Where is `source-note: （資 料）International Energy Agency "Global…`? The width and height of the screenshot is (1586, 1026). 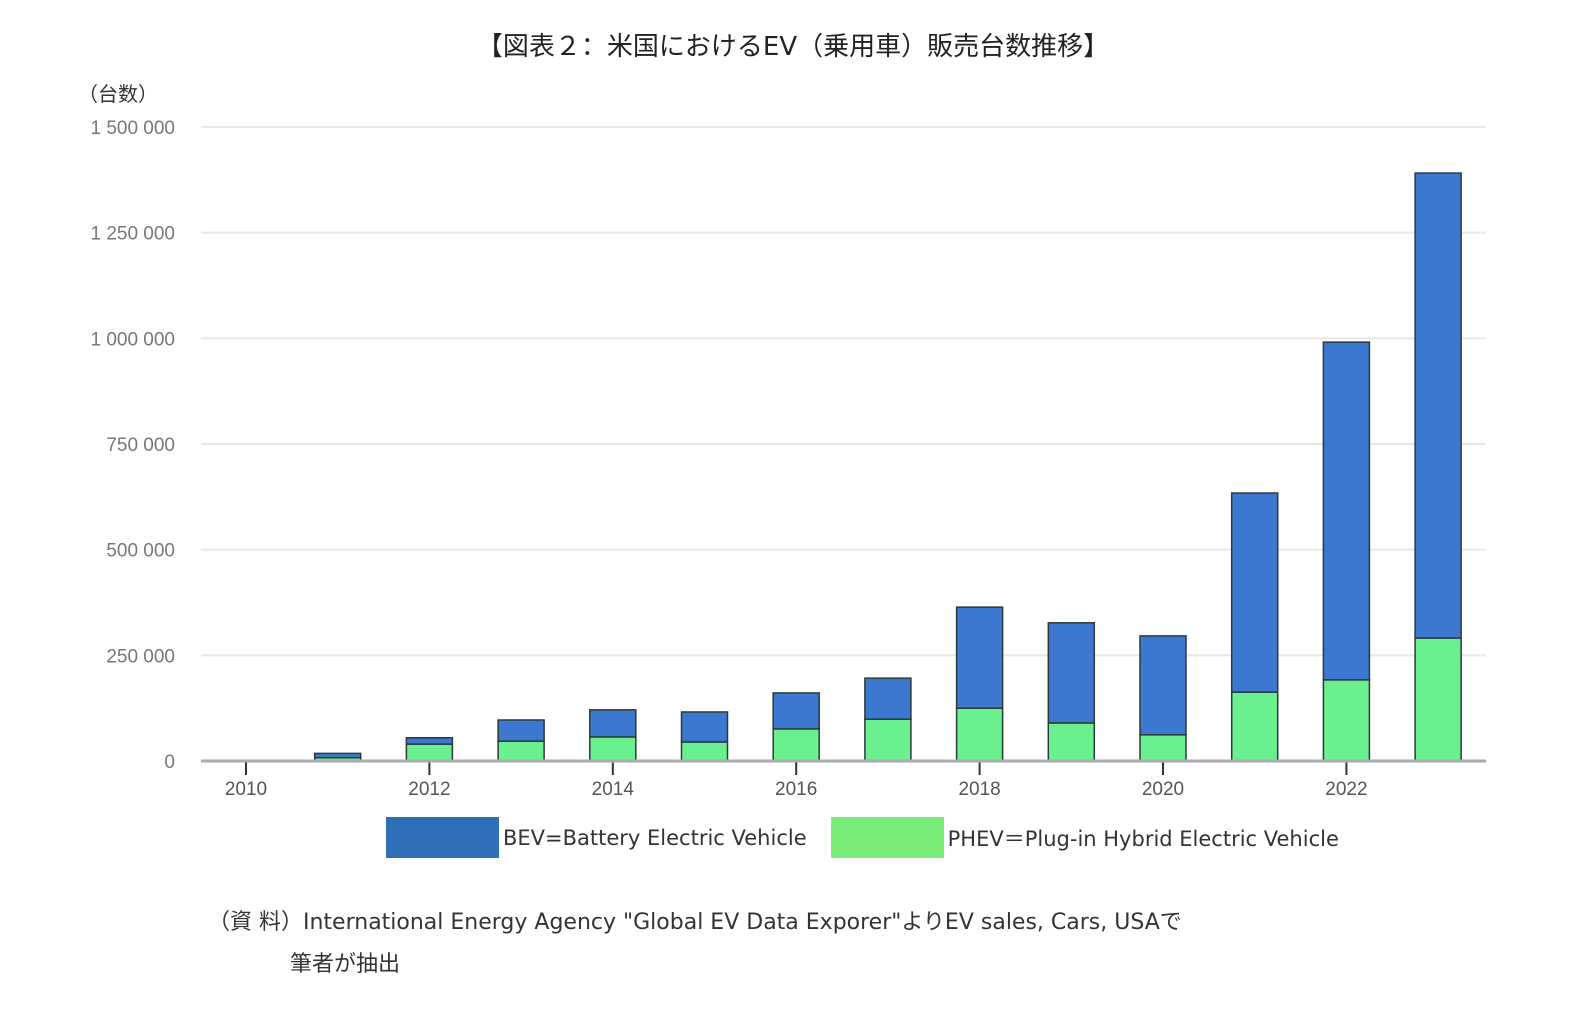
source-note: （資 料）International Energy Agency "Global… is located at coordinates (695, 944).